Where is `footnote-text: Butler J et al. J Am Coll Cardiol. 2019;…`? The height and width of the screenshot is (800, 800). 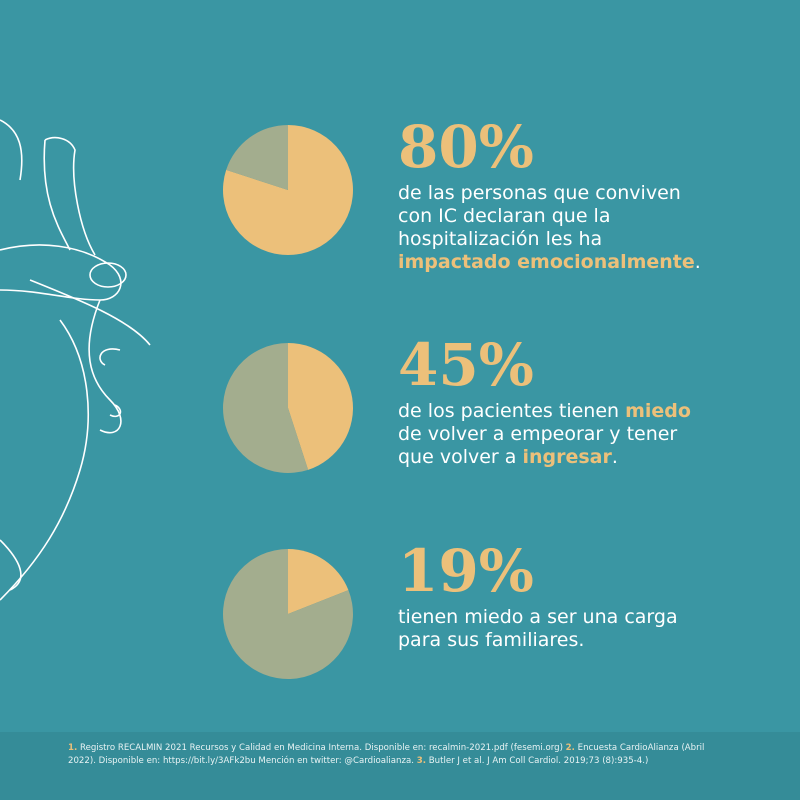 footnote-text: Butler J et al. J Am Coll Cardiol. 2019;… is located at coordinates (538, 761).